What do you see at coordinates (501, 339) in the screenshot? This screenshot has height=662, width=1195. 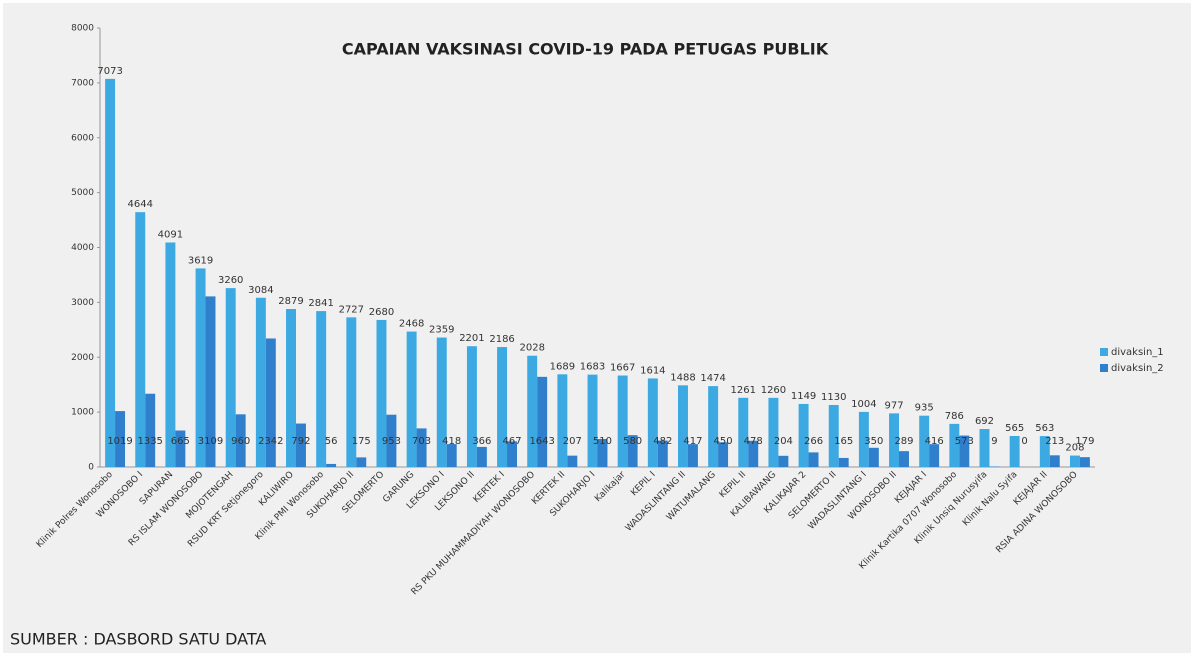 I see `data-label: 2186` at bounding box center [501, 339].